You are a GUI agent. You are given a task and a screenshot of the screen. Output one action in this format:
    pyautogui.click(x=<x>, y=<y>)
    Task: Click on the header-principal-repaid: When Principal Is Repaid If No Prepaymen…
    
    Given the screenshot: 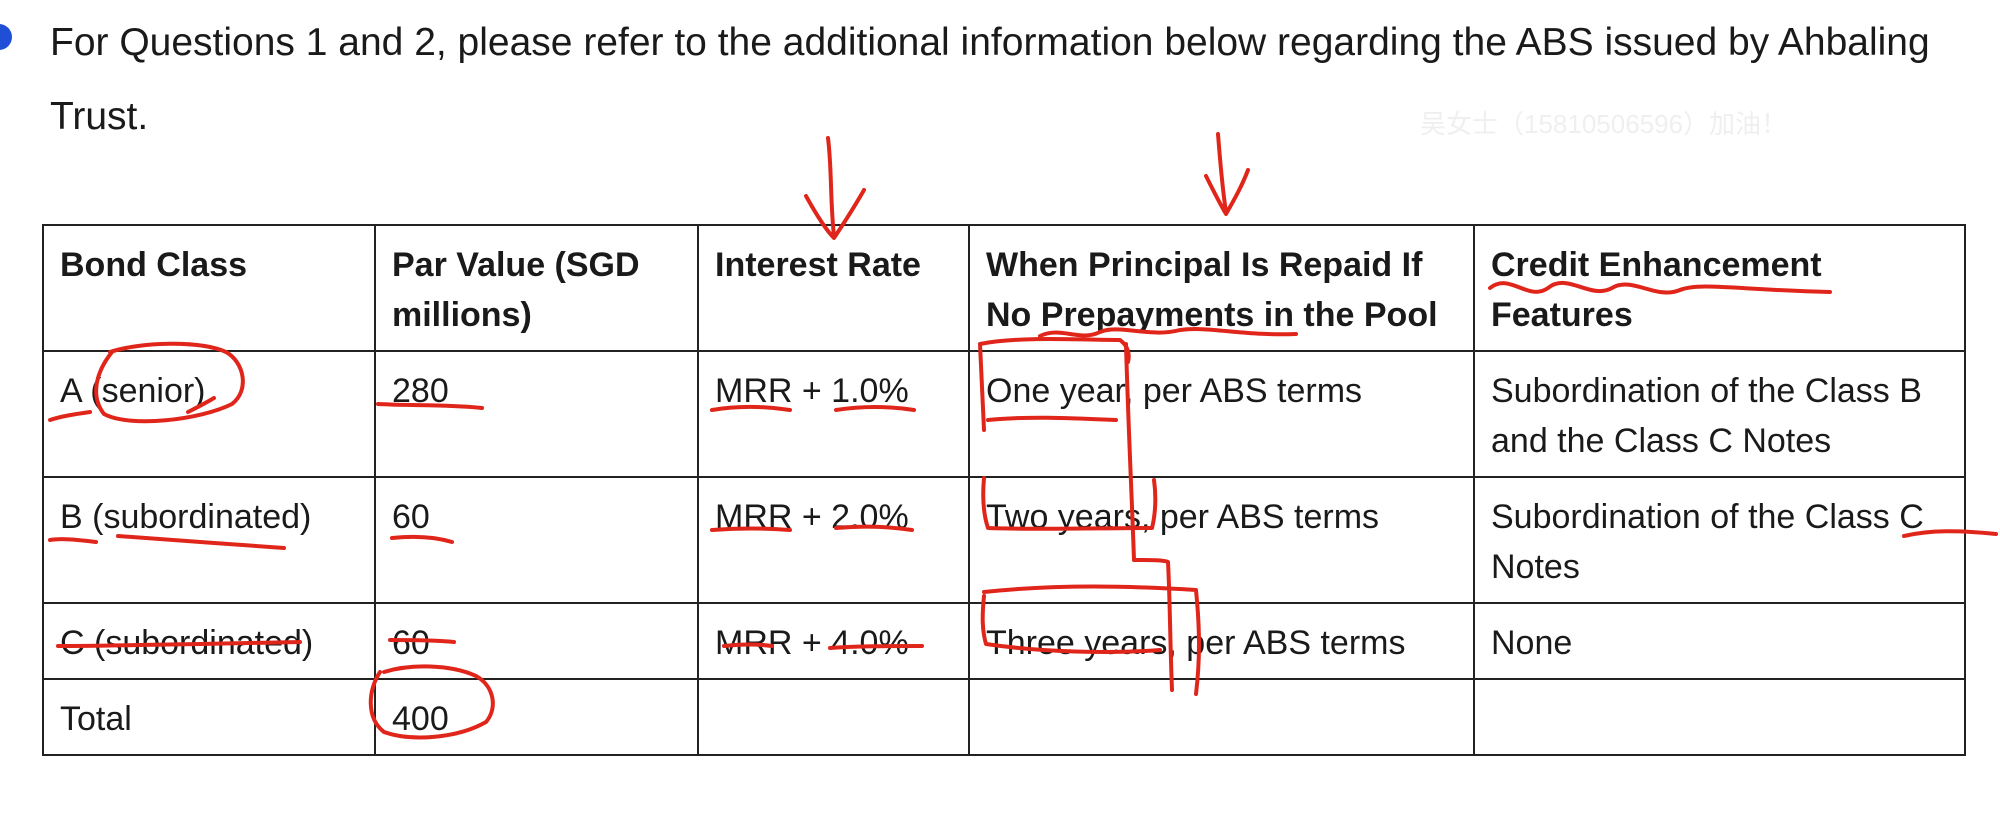 What is the action you would take?
    pyautogui.click(x=1221, y=288)
    